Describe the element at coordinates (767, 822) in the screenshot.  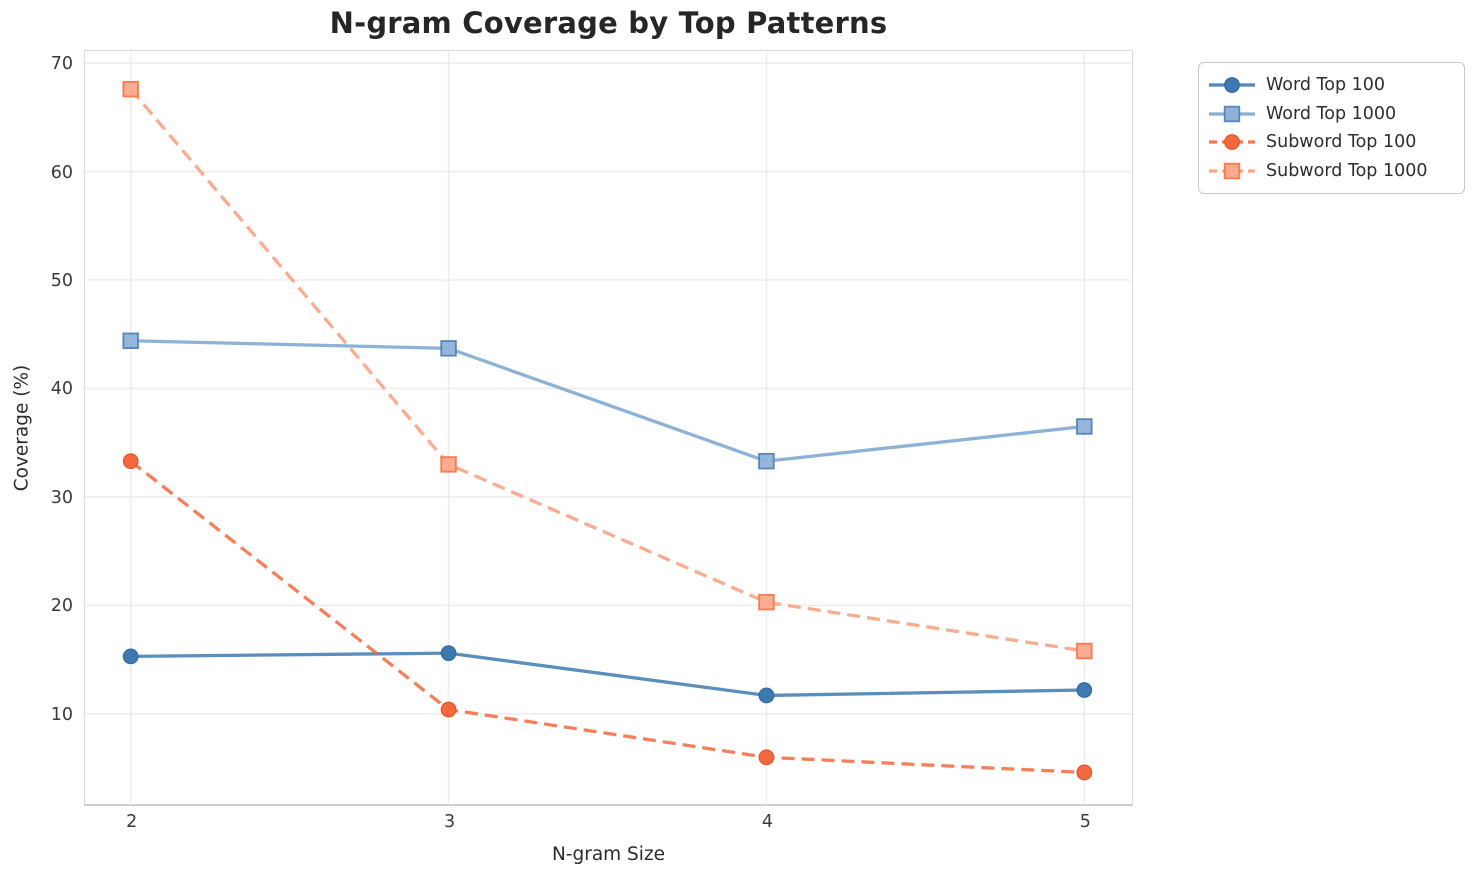
I see `x-tick-label: 4` at that location.